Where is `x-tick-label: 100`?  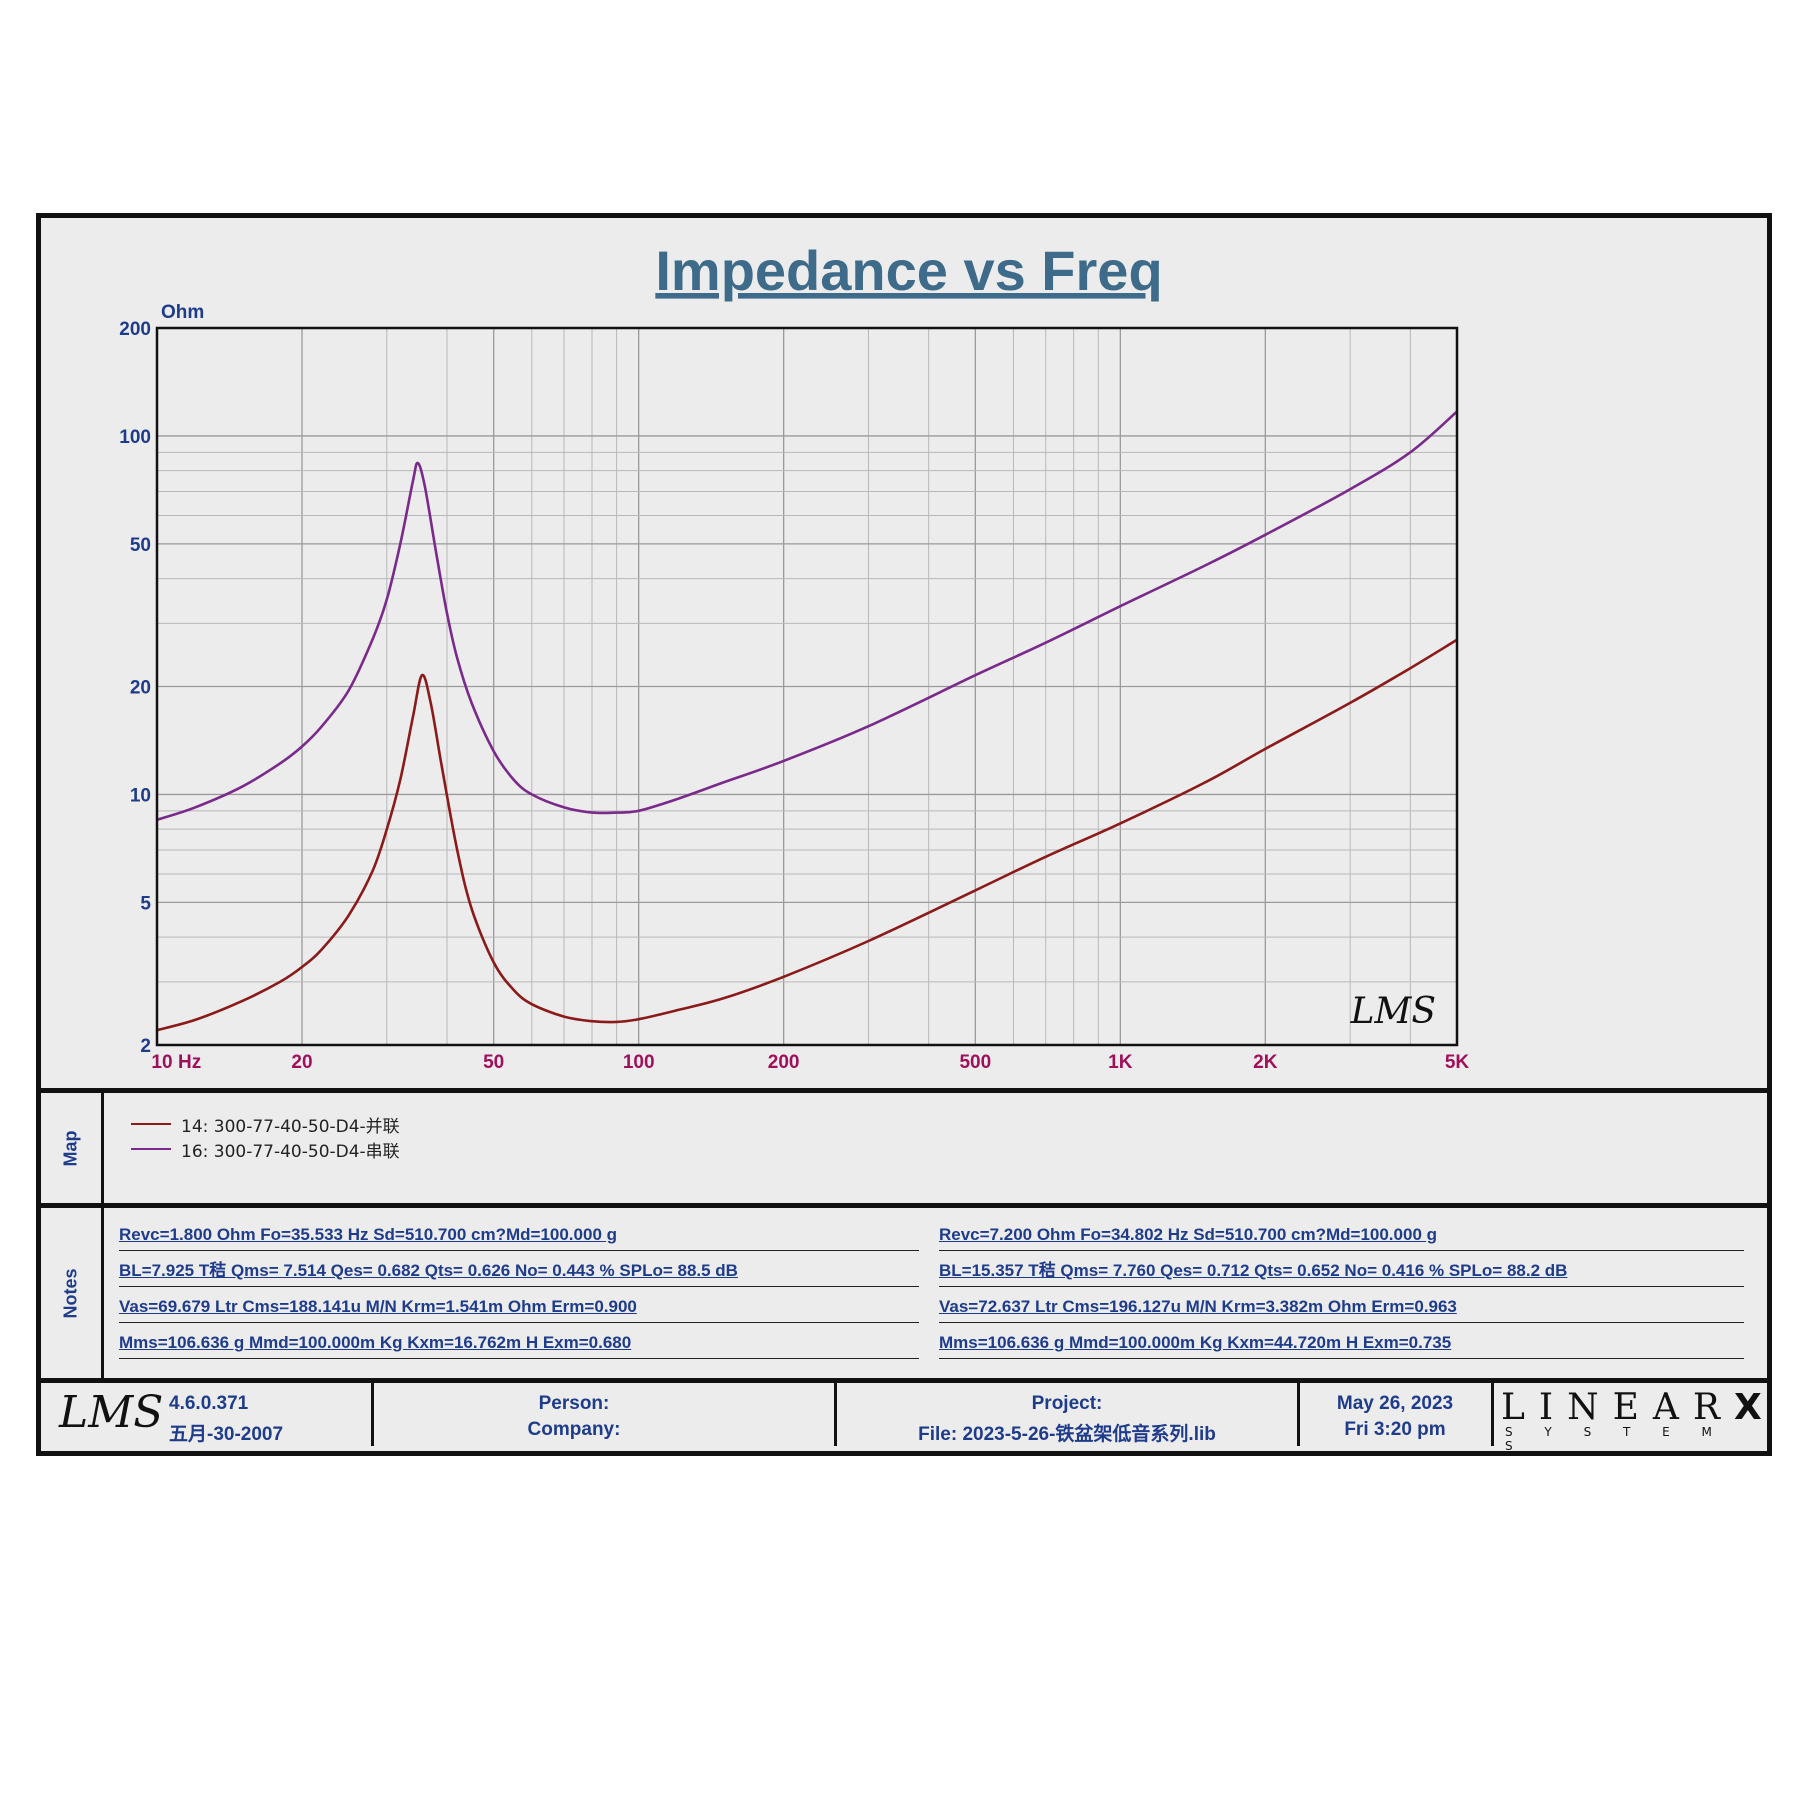
x-tick-label: 100 is located at coordinates (639, 1062).